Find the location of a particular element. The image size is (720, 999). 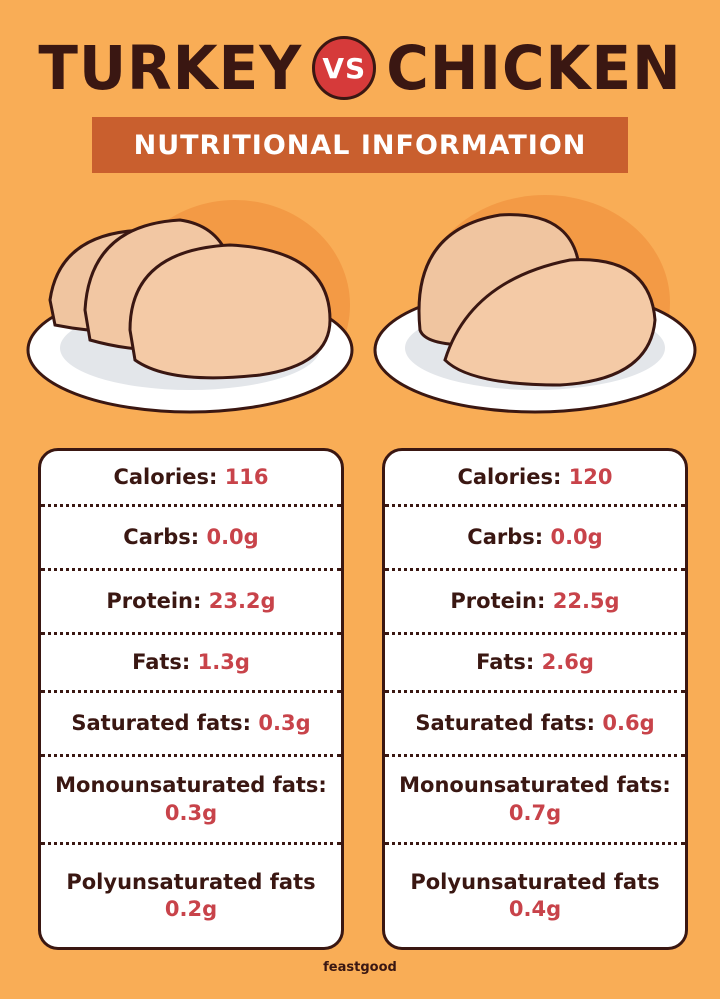

nutrition-row-protein: Protein: 23.2g is located at coordinates (191, 603).